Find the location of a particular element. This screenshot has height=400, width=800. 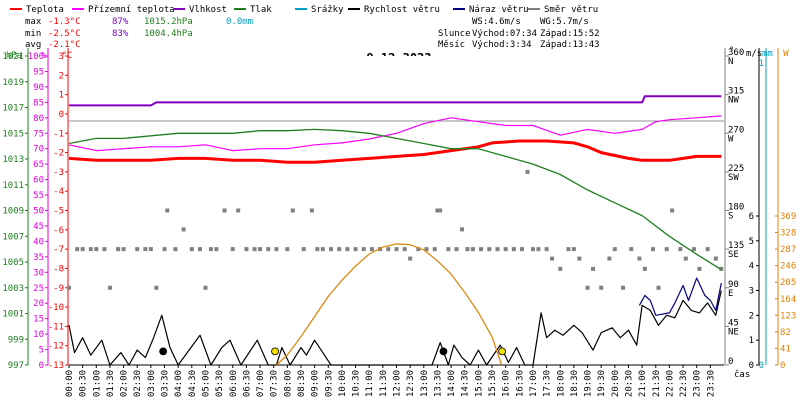

x-tick-label: 09:00 is located at coordinates (316, 383).